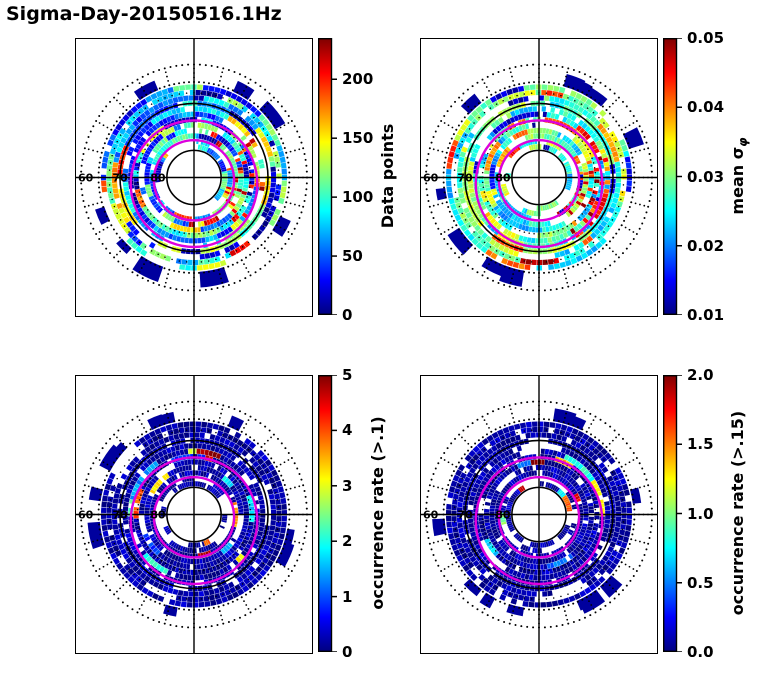  I want to click on colorbar-label-subscript: φ, so click(743, 142).